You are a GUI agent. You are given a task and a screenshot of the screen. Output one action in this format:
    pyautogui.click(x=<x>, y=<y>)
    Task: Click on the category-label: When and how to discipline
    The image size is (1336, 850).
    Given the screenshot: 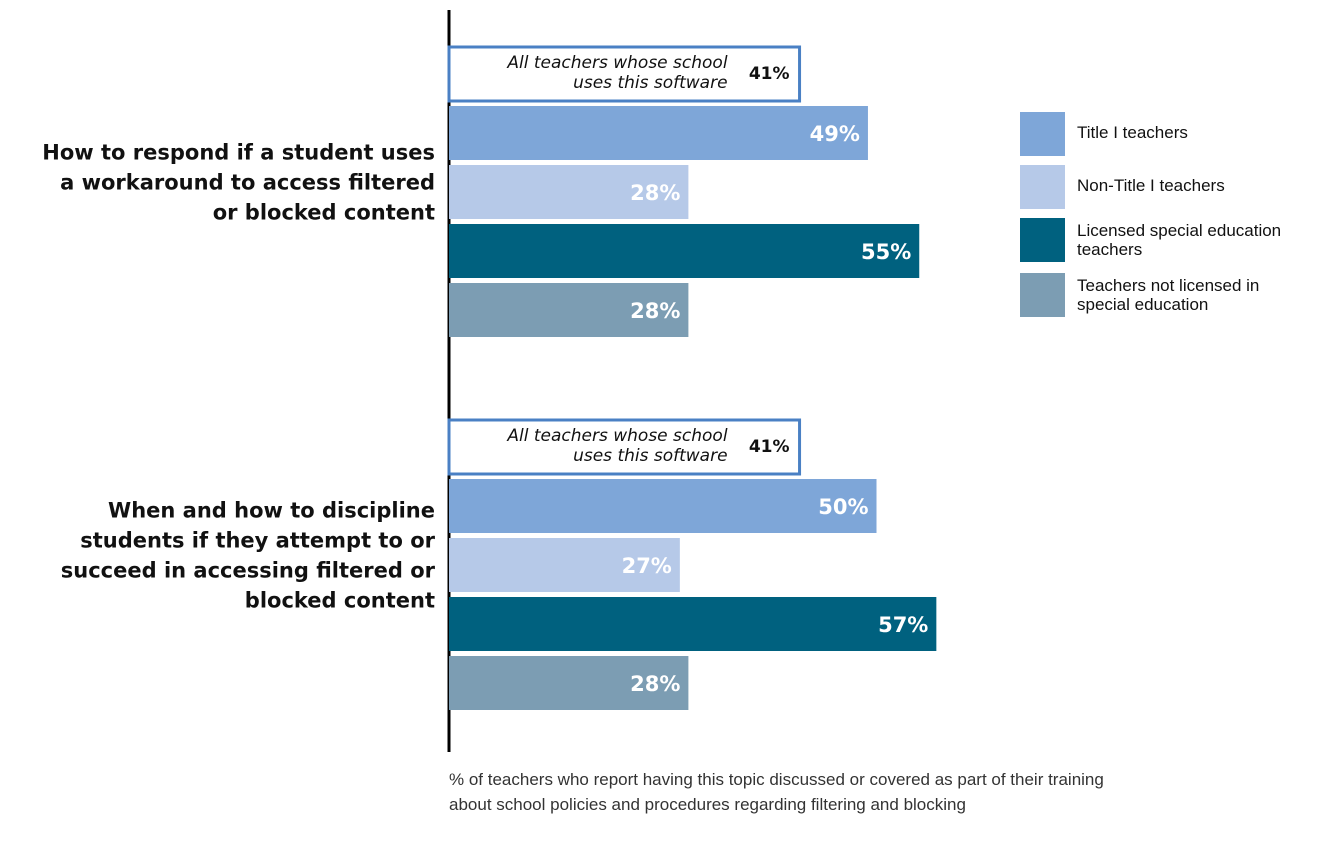 What is the action you would take?
    pyautogui.click(x=271, y=511)
    